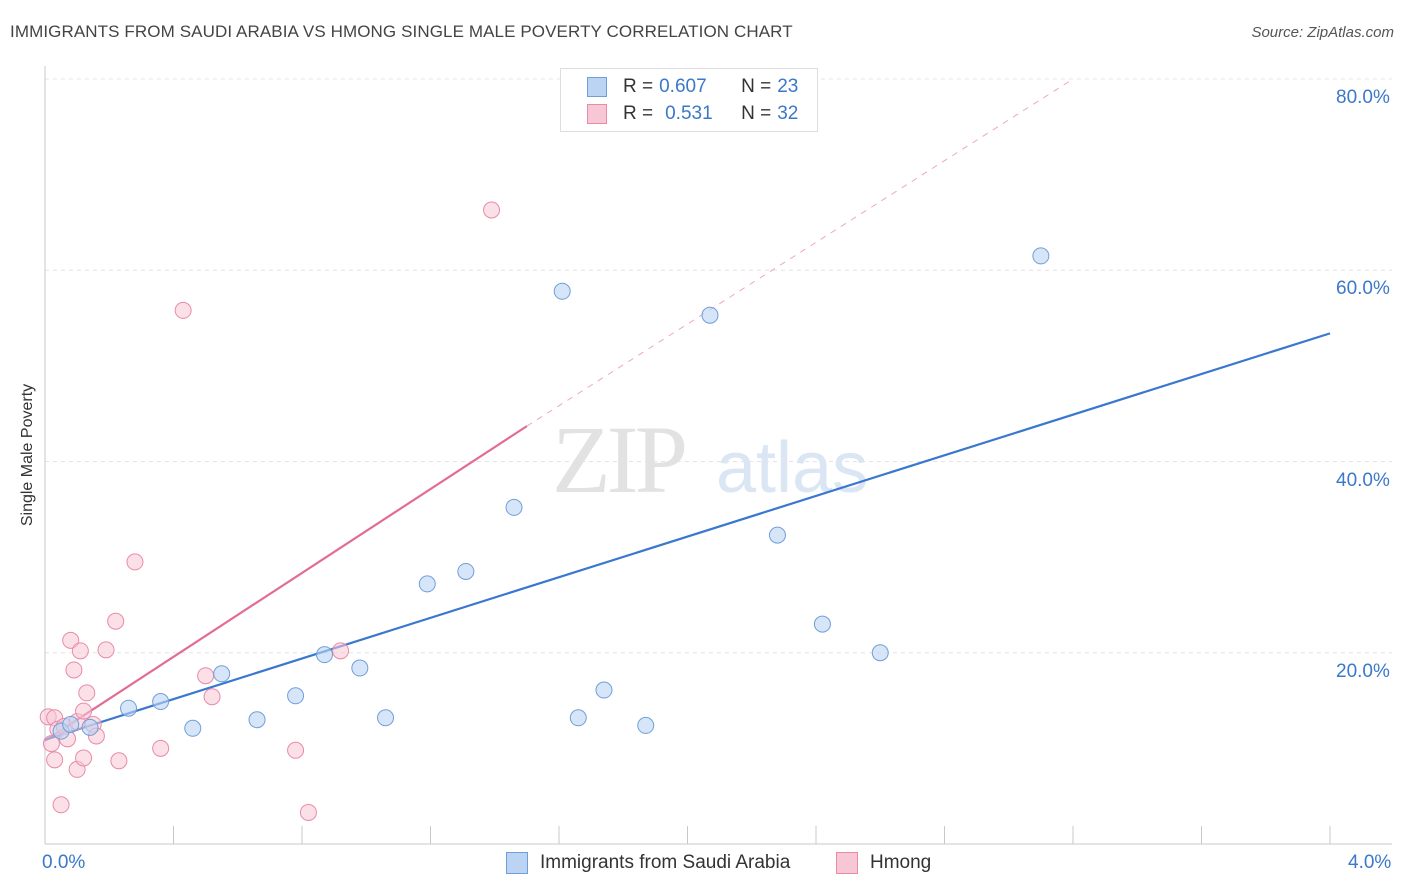  Describe the element at coordinates (517, 863) in the screenshot. I see `series-swatch-blue` at that location.